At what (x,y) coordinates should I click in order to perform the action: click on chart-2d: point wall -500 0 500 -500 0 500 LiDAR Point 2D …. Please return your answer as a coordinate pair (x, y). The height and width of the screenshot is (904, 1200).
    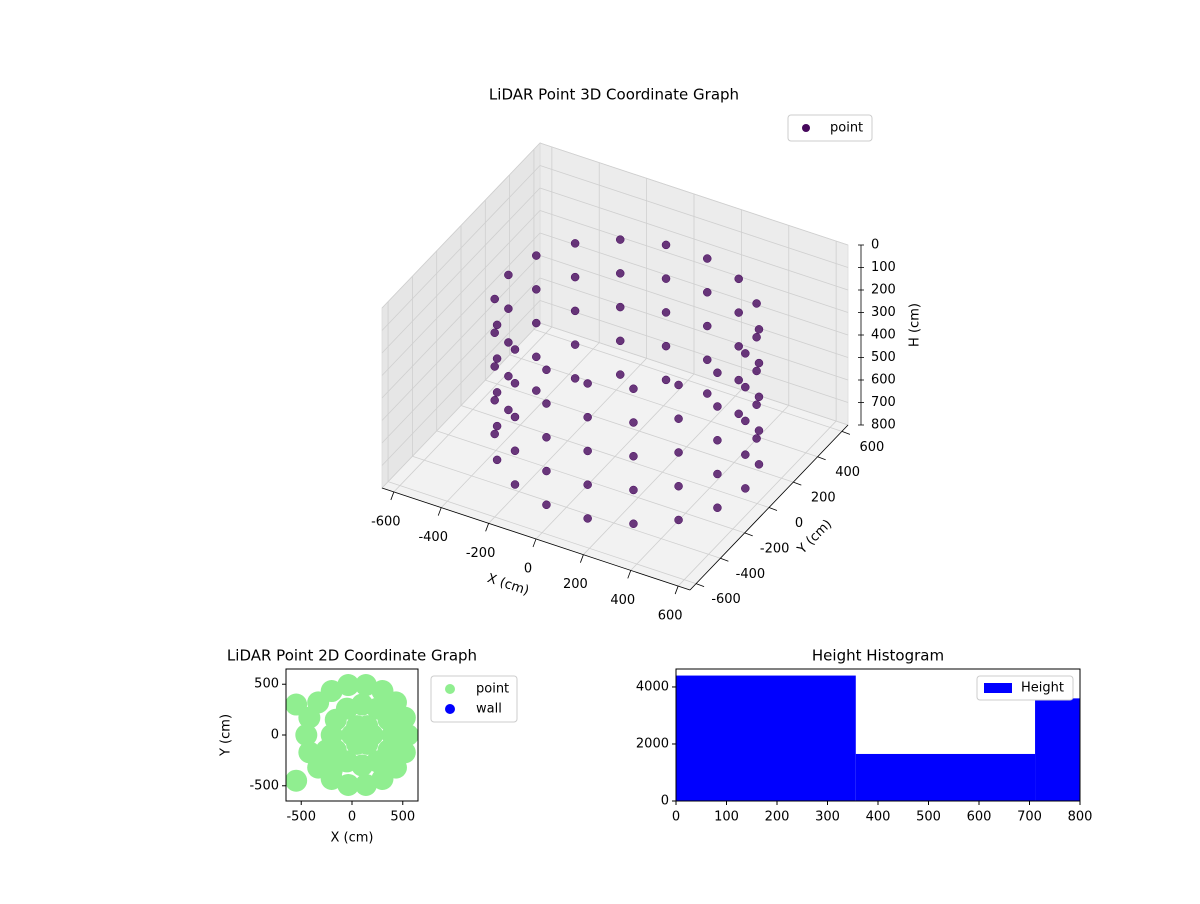
    Looking at the image, I should click on (368, 746).